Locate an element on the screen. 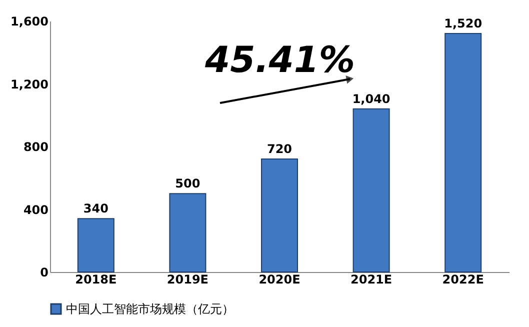  data-label: 340 is located at coordinates (95, 209).